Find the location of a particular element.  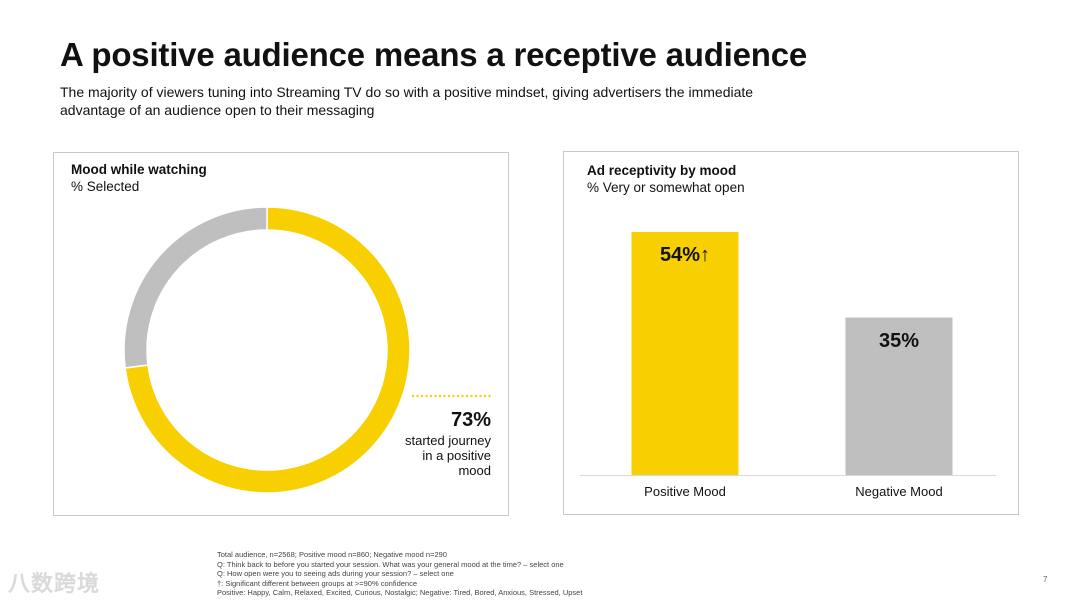

bar-negative-mood is located at coordinates (899, 396).